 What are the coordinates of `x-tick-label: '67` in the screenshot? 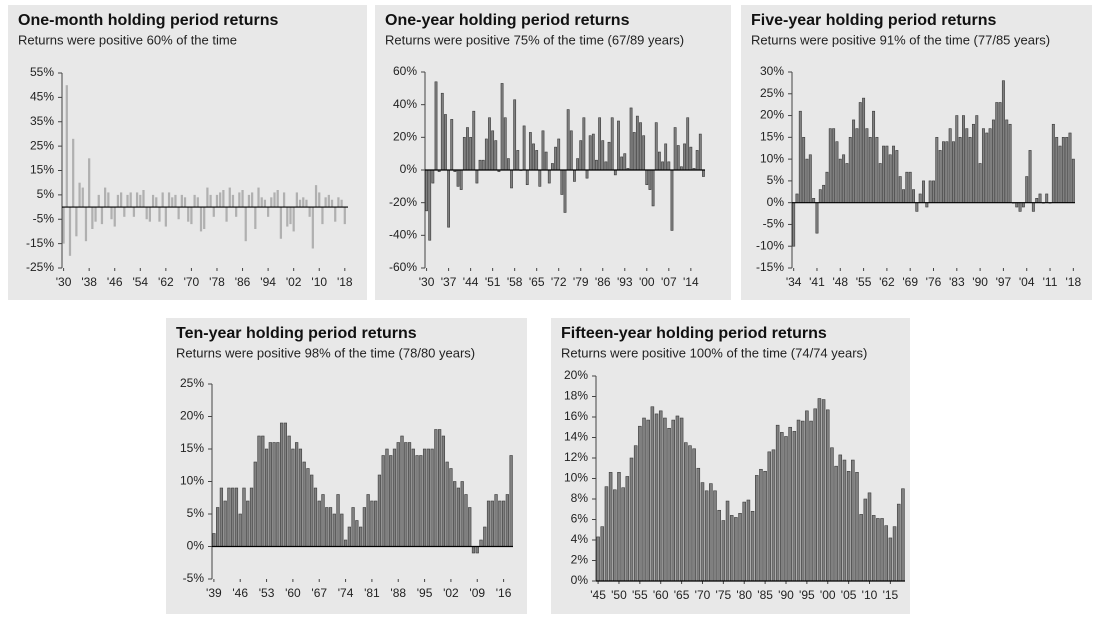 It's located at (319, 593).